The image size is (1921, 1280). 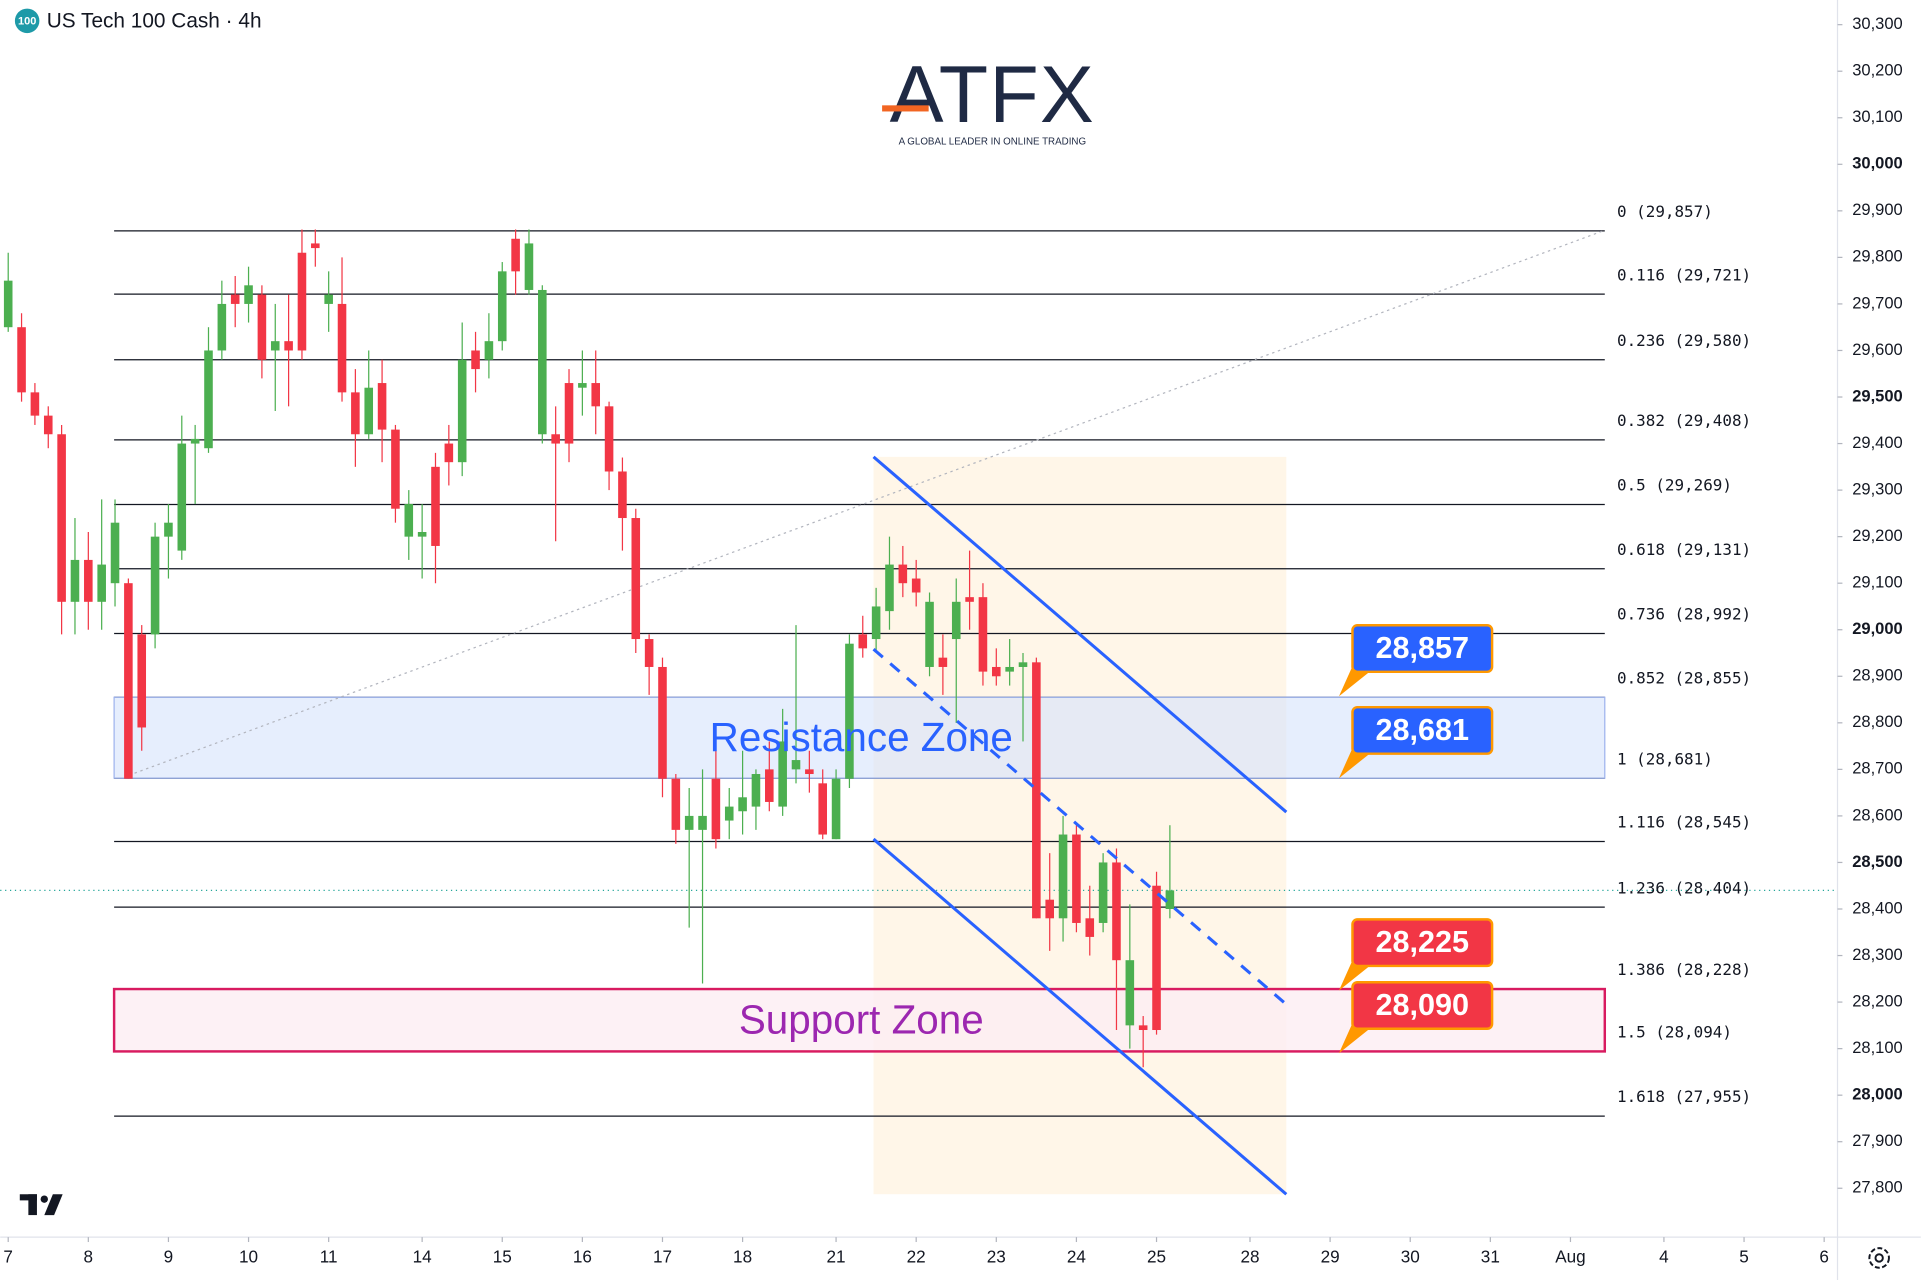 I want to click on y-tick-label: 28,400, so click(x=1877, y=907).